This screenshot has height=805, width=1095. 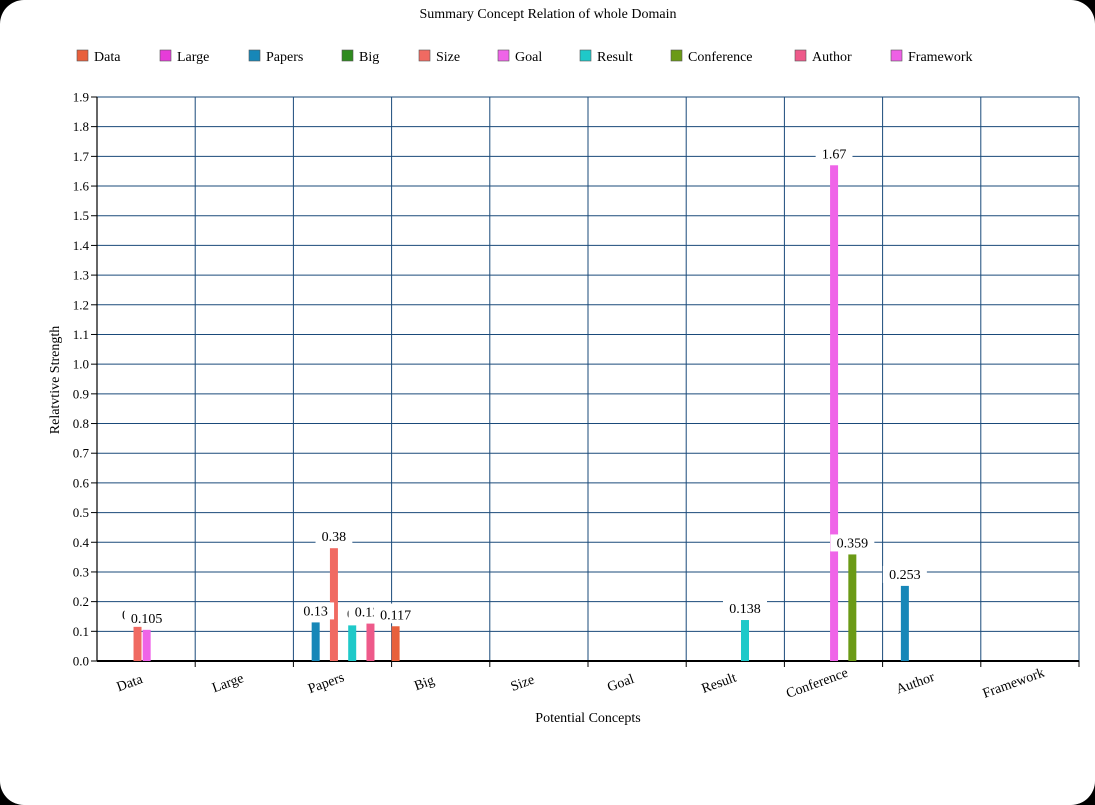 I want to click on legend-label: Goal, so click(x=528, y=57).